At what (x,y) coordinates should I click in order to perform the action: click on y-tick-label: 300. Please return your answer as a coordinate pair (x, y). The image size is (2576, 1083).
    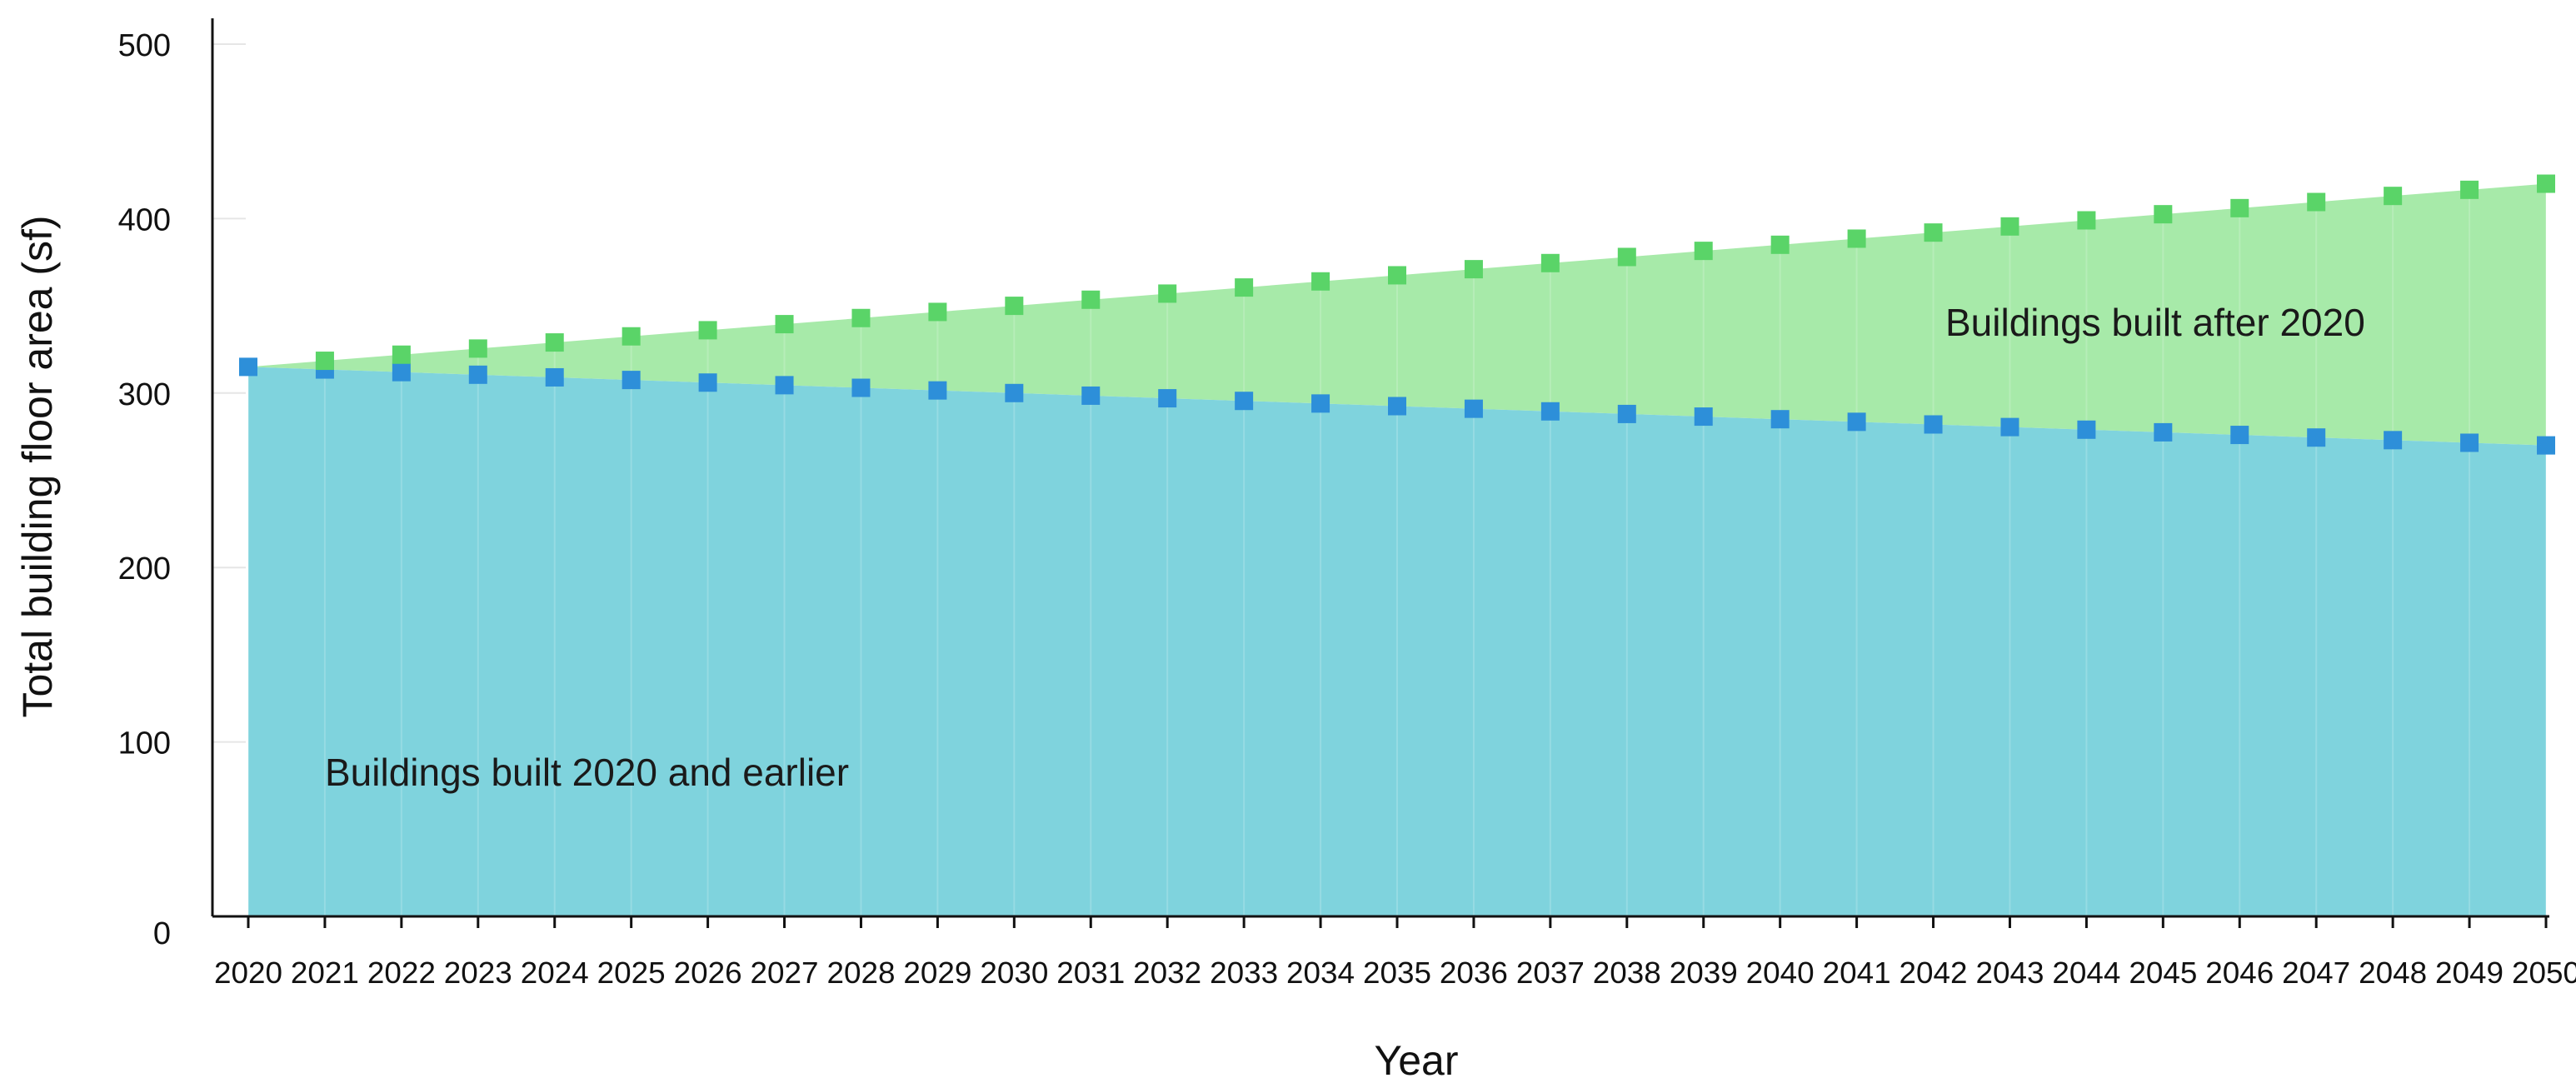
    Looking at the image, I should click on (144, 394).